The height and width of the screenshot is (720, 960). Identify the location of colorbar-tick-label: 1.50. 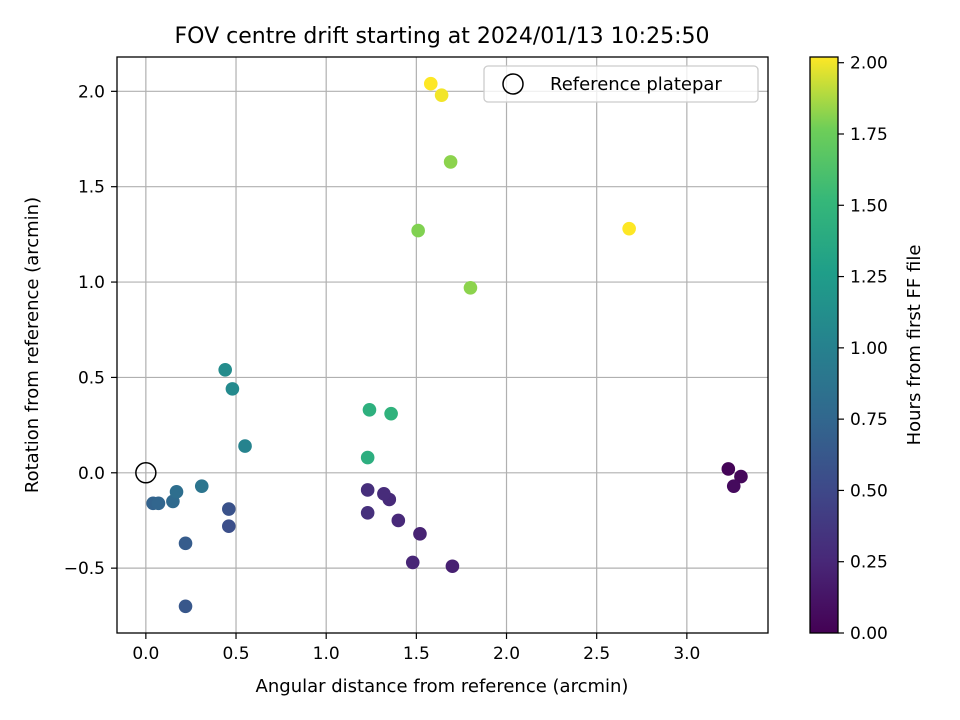
(869, 206).